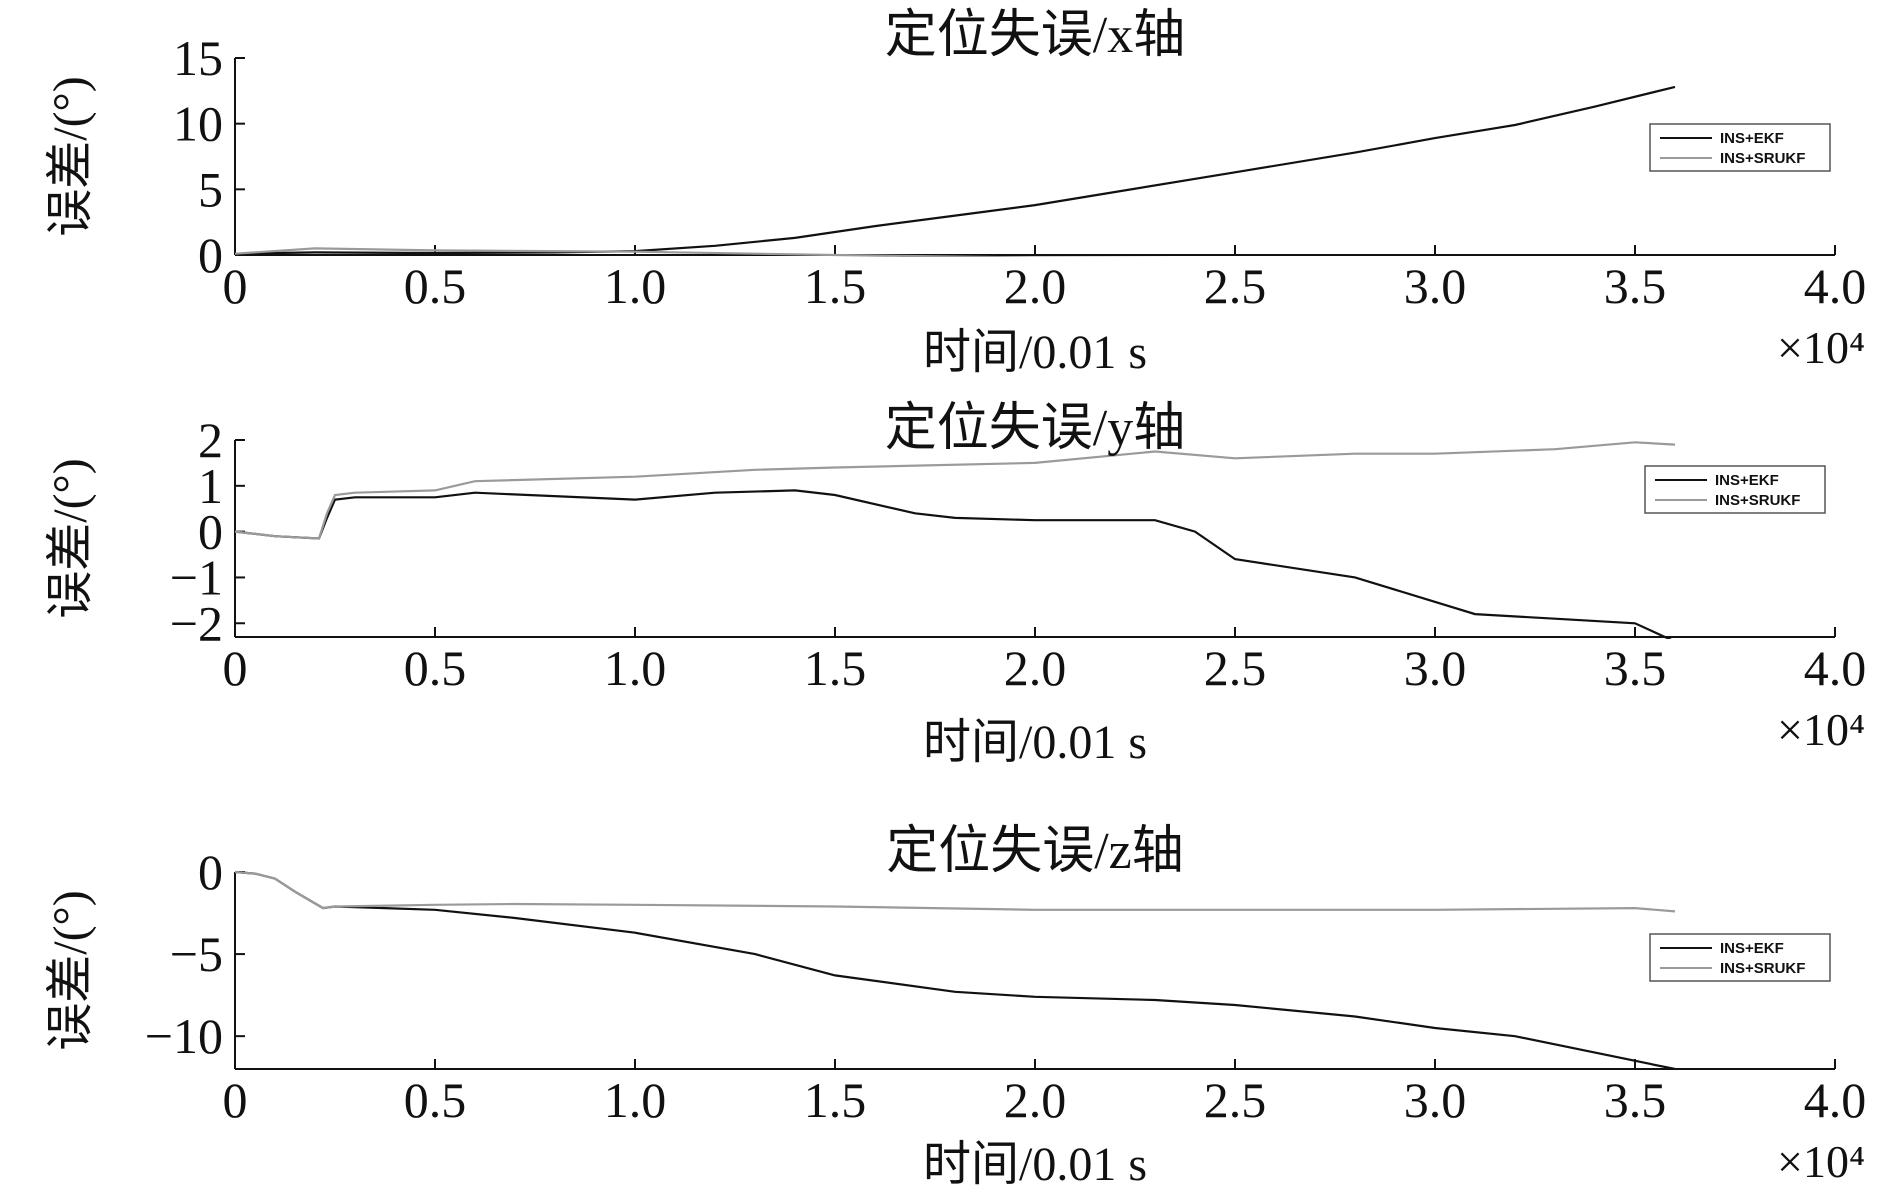 This screenshot has width=1890, height=1190. I want to click on y-tick-label: 2, so click(210, 440).